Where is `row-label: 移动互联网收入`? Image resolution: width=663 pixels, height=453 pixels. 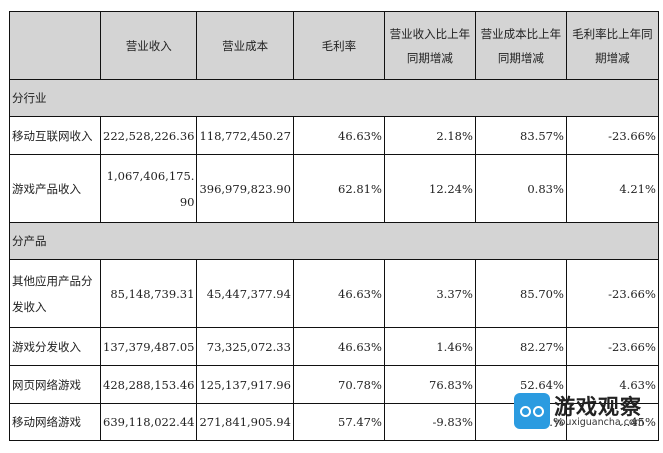 row-label: 移动互联网收入 is located at coordinates (55, 135).